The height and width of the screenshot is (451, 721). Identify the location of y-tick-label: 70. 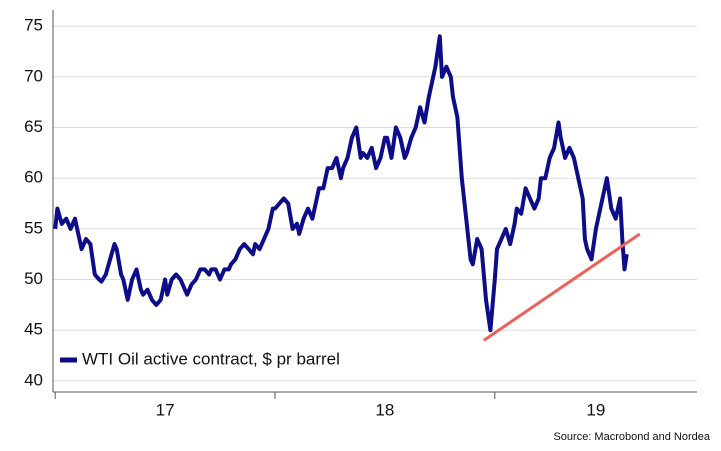
(33, 75).